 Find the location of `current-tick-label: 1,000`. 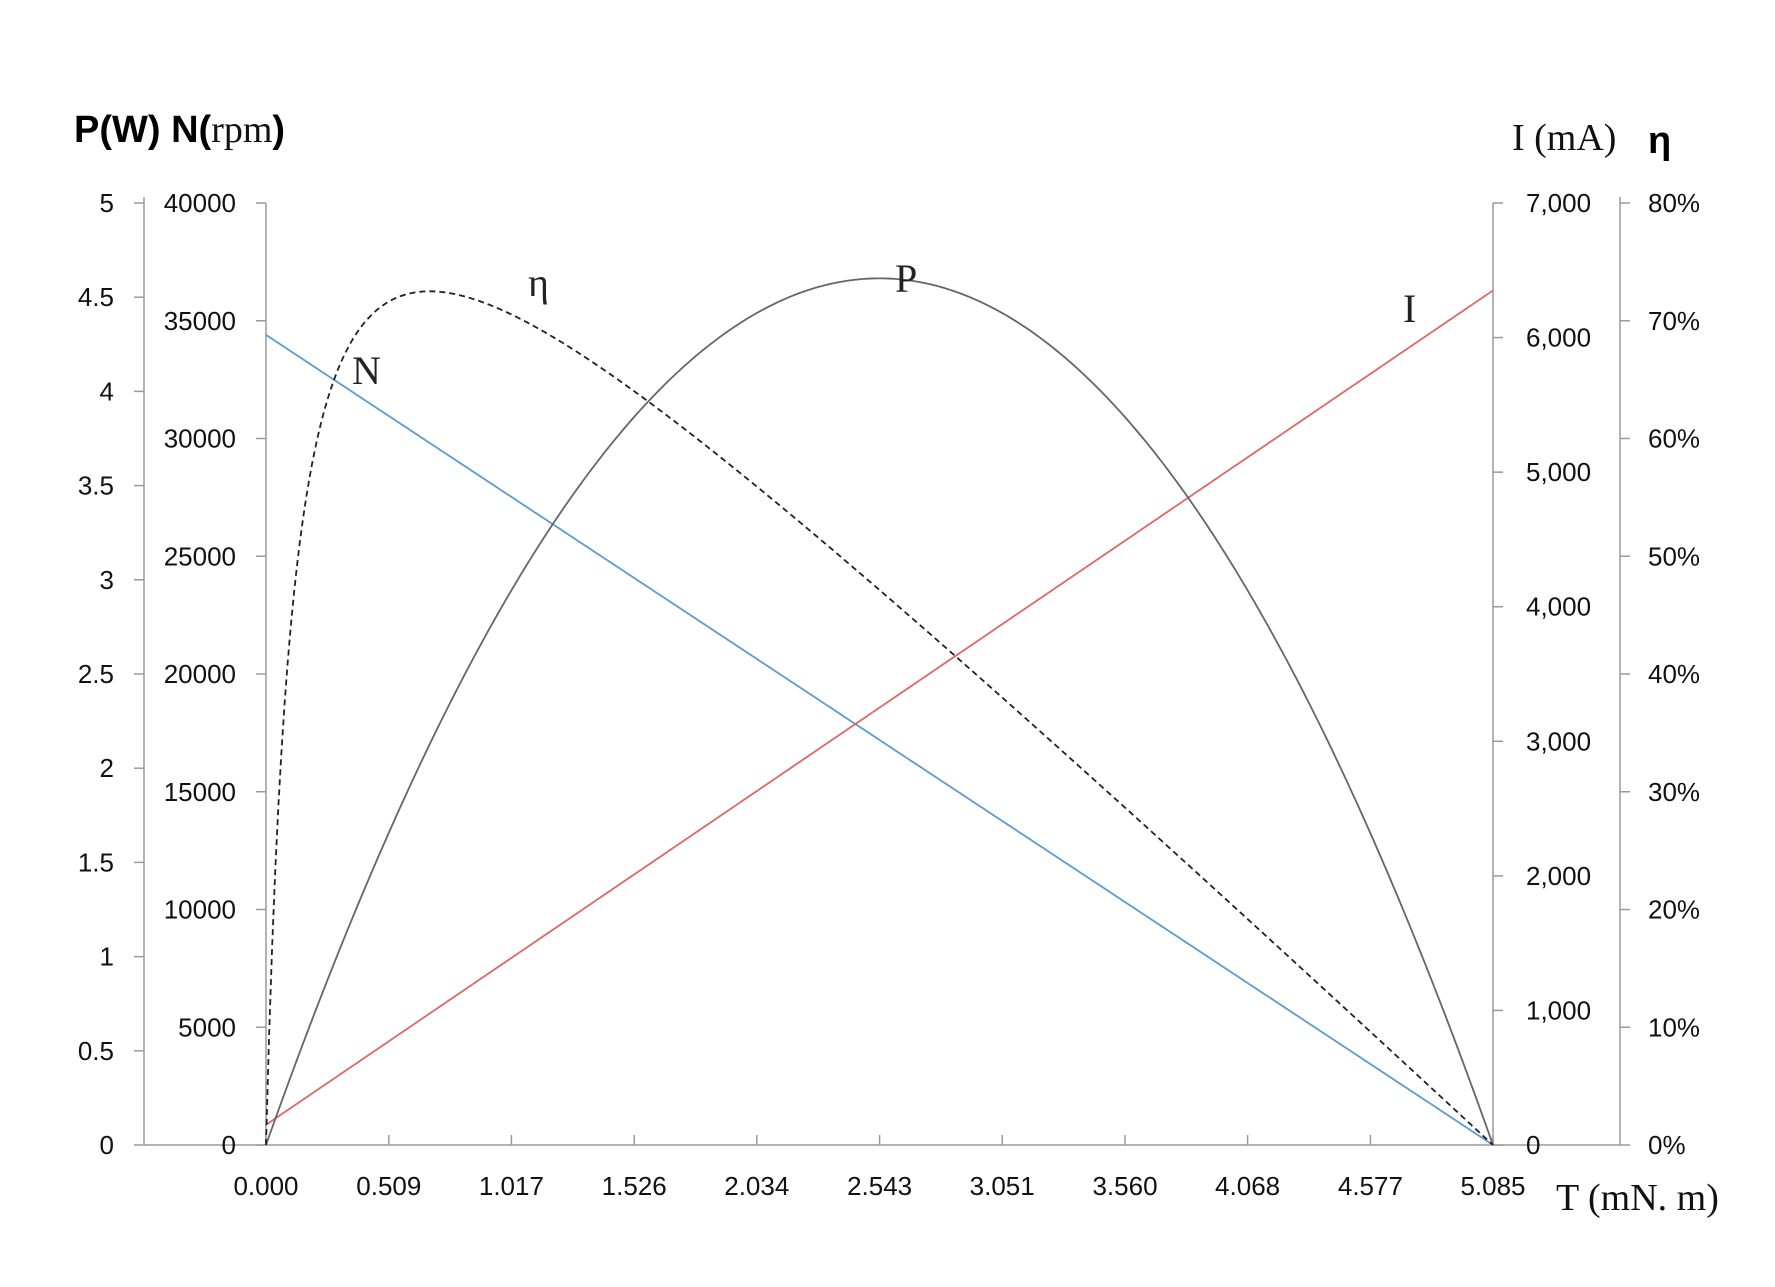

current-tick-label: 1,000 is located at coordinates (1558, 1010).